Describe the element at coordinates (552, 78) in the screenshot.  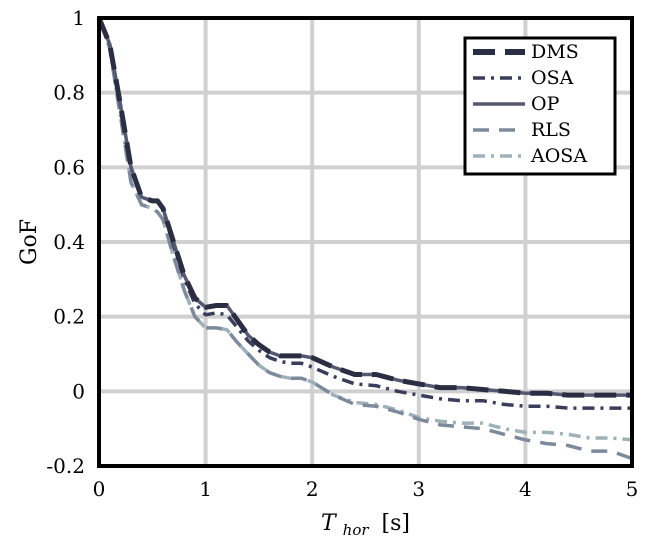
I see `legend-label-osa: OSA` at that location.